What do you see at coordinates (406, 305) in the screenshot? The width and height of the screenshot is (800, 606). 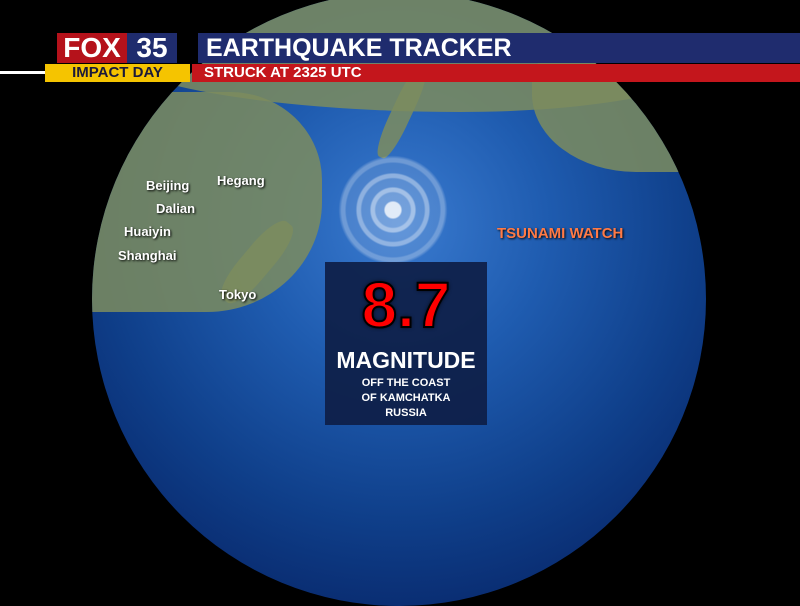 I see `magnitude-value: 8.7` at bounding box center [406, 305].